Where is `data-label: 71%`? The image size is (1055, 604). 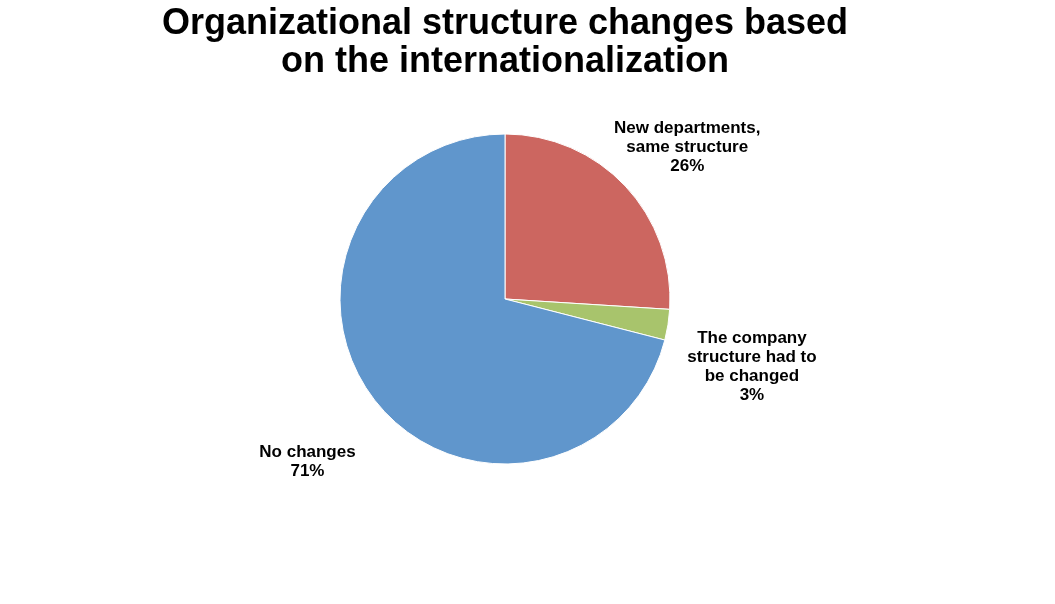 data-label: 71% is located at coordinates (307, 471).